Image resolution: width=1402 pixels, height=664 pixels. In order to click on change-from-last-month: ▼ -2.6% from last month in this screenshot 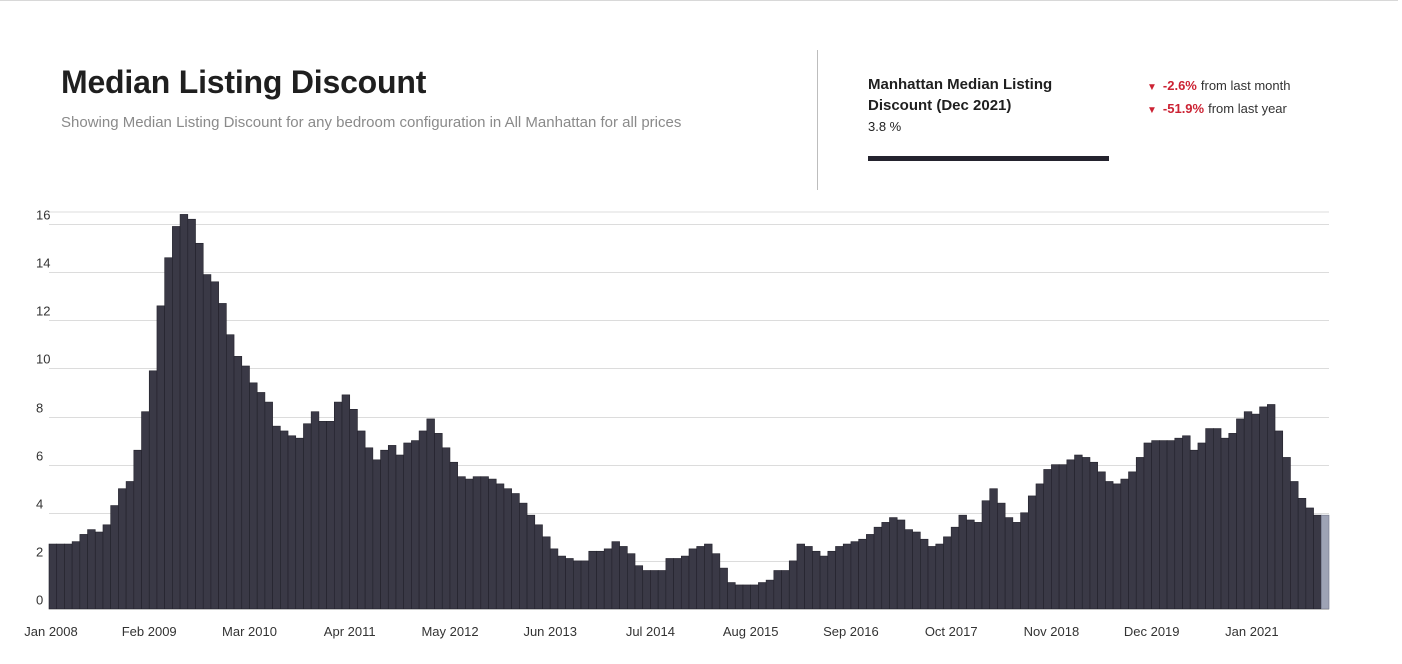, I will do `click(1218, 85)`.